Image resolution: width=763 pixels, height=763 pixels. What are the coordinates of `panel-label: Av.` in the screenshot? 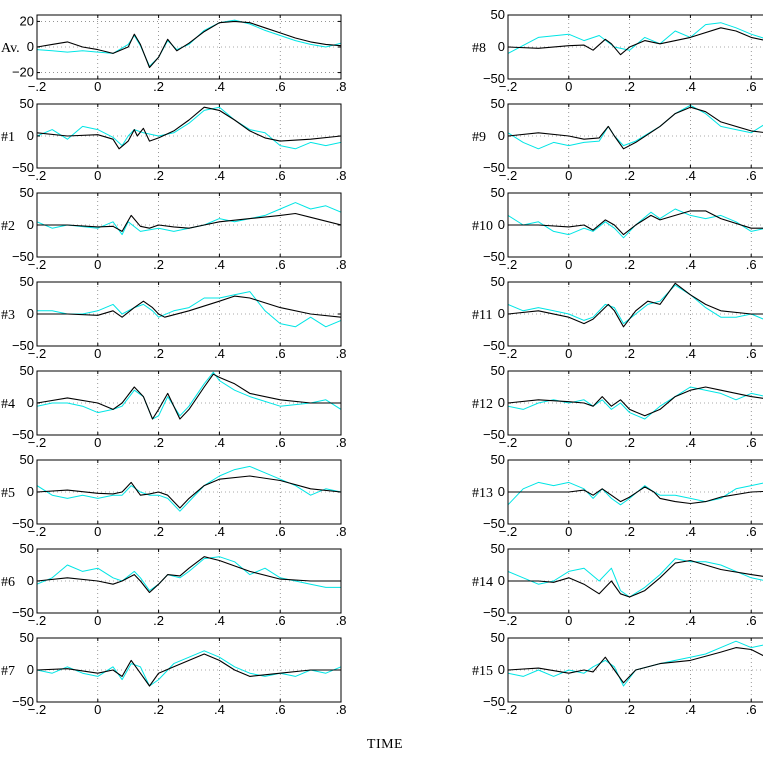 It's located at (10, 48).